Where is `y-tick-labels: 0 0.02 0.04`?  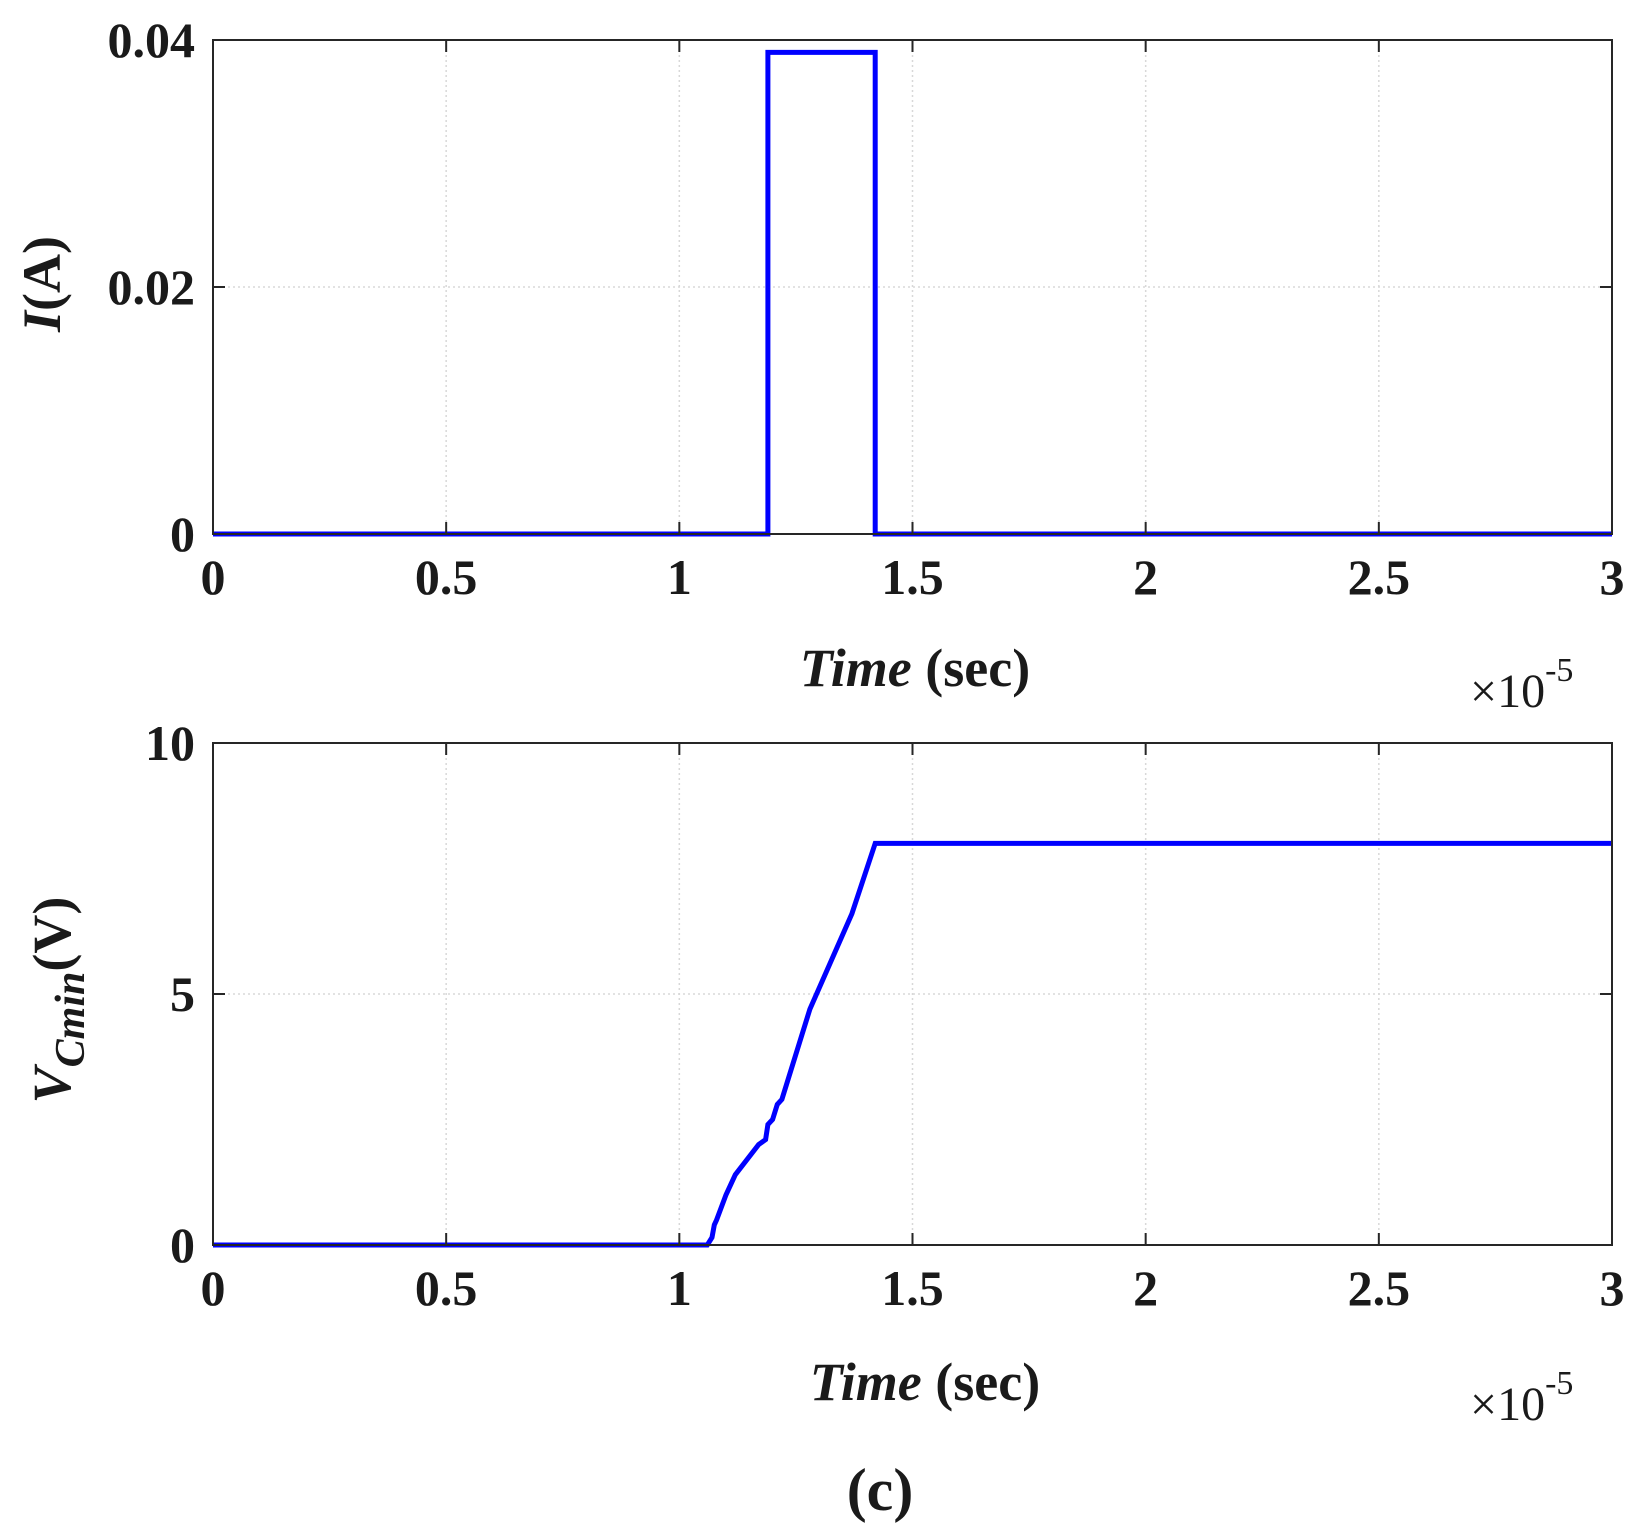
y-tick-labels: 0 0.02 0.04 is located at coordinates (152, 287).